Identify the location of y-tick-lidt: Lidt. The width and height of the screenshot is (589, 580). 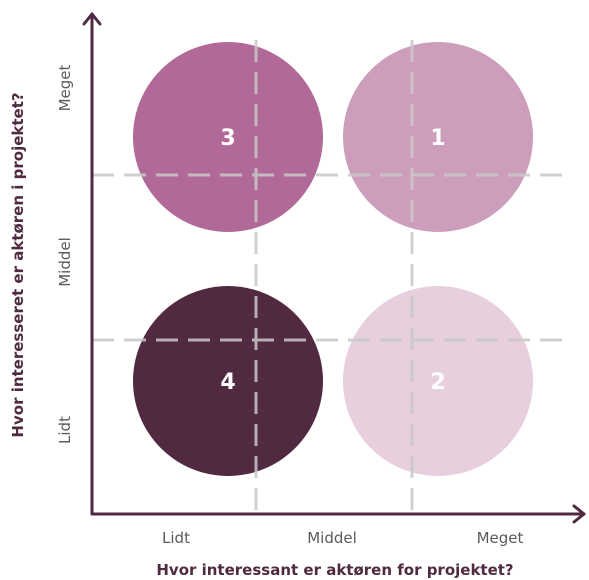
(65, 430).